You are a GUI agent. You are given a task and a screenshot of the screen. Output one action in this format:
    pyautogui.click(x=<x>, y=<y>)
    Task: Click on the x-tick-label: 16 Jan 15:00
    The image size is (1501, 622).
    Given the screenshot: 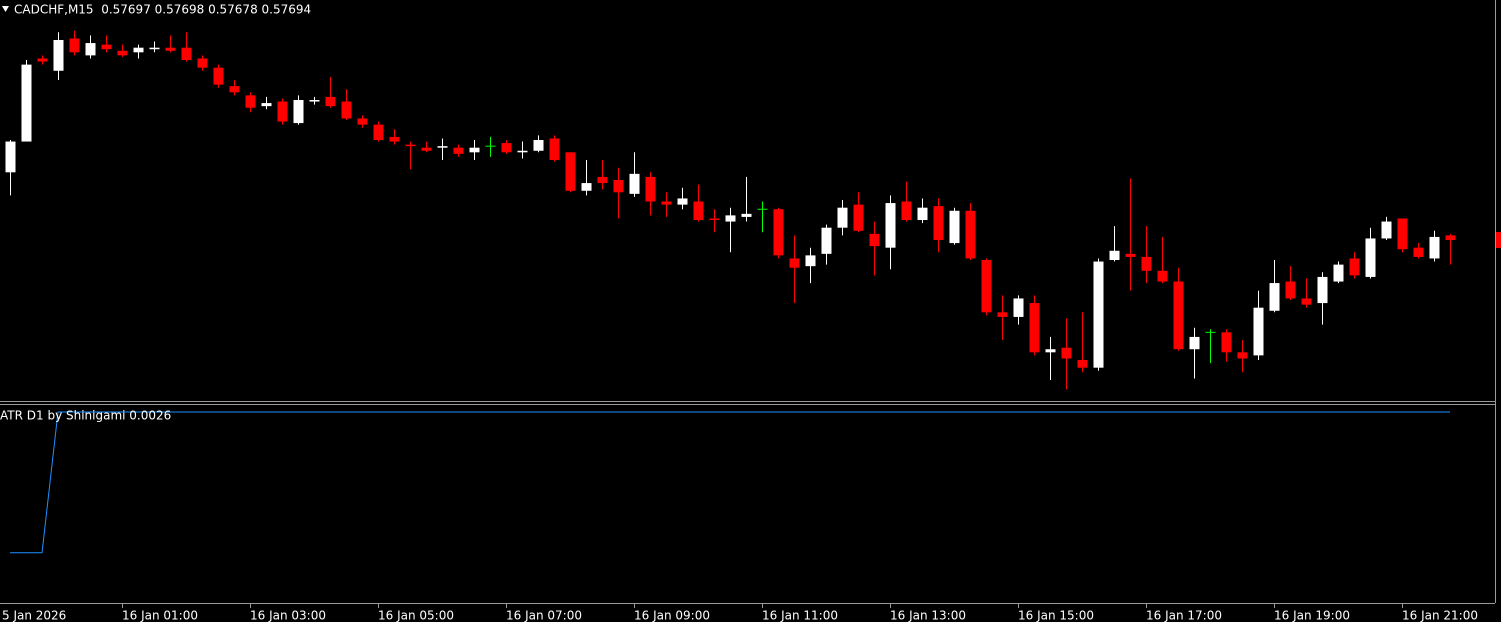 What is the action you would take?
    pyautogui.click(x=1056, y=615)
    